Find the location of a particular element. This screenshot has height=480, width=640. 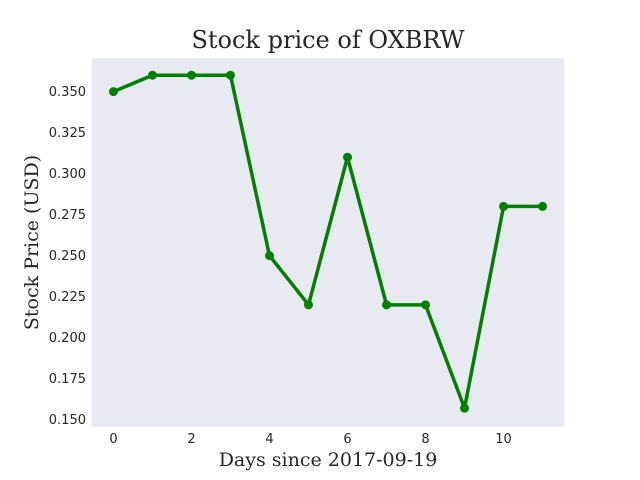

chart-title: Stock price of OXBRW is located at coordinates (327, 40).